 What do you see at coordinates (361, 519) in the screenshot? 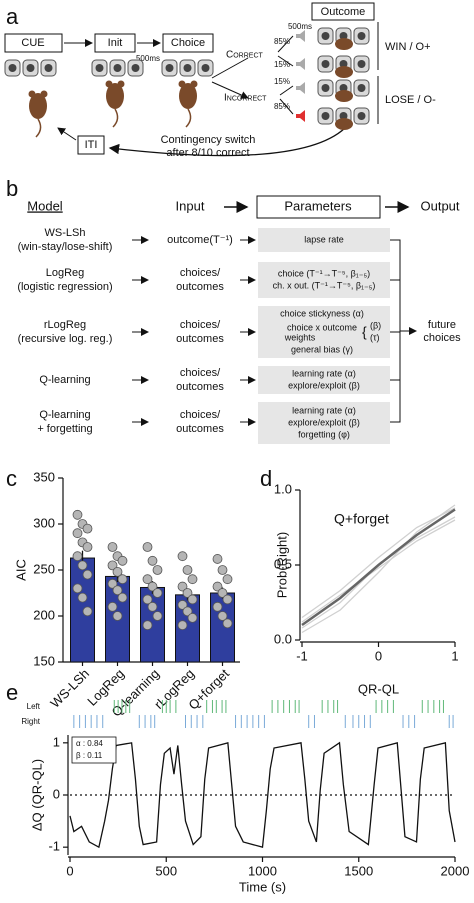
I see `chart-title: Q+forget` at bounding box center [361, 519].